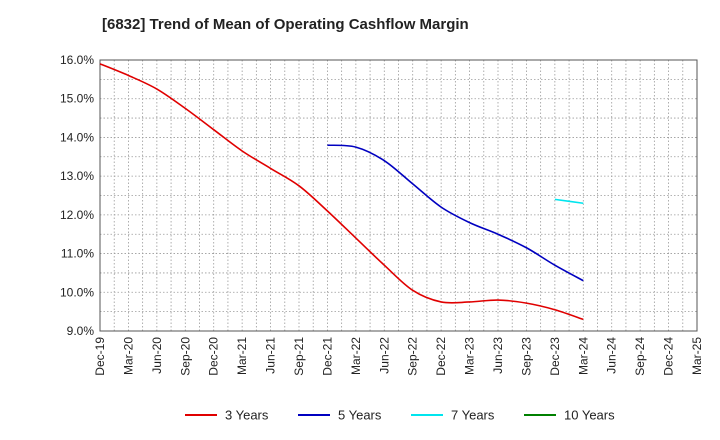  I want to click on x-tick-label: Mar-23, so click(470, 356).